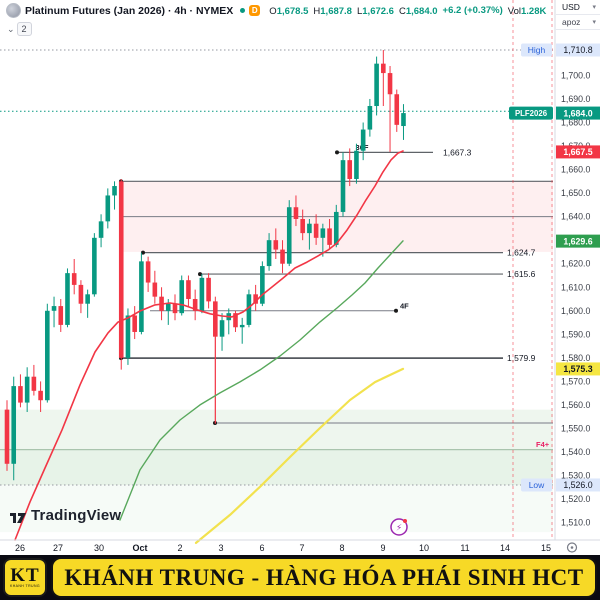 The width and height of the screenshot is (600, 600). I want to click on currency-selector: USD ▾, so click(578, 7).